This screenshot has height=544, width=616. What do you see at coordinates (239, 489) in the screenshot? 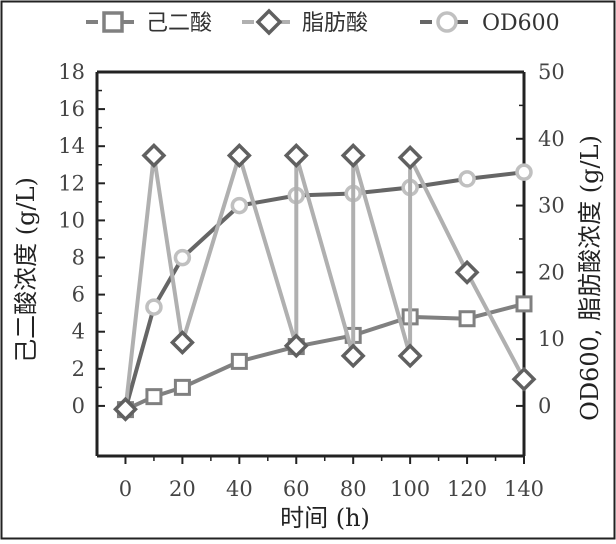
I see `x-tick-label: 40` at bounding box center [239, 489].